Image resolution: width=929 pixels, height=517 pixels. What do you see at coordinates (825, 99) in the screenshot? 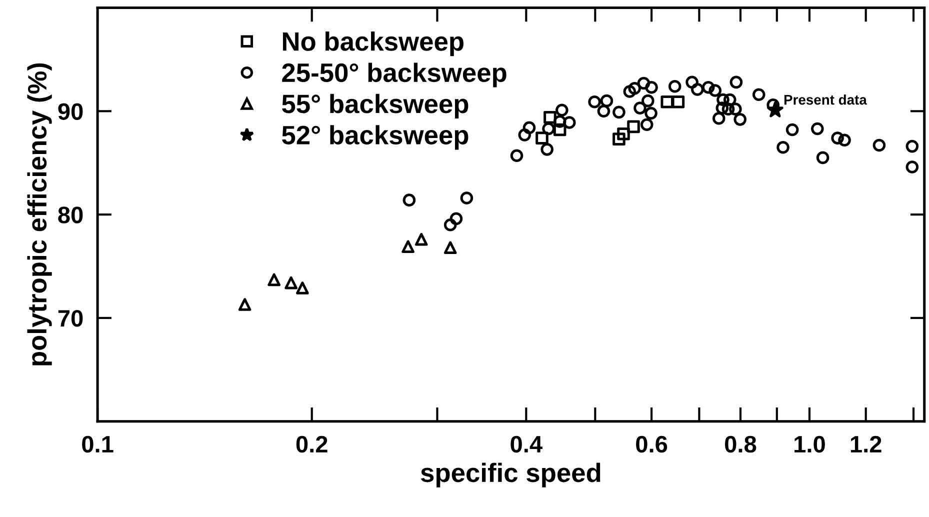
I see `annotation: Present data` at bounding box center [825, 99].